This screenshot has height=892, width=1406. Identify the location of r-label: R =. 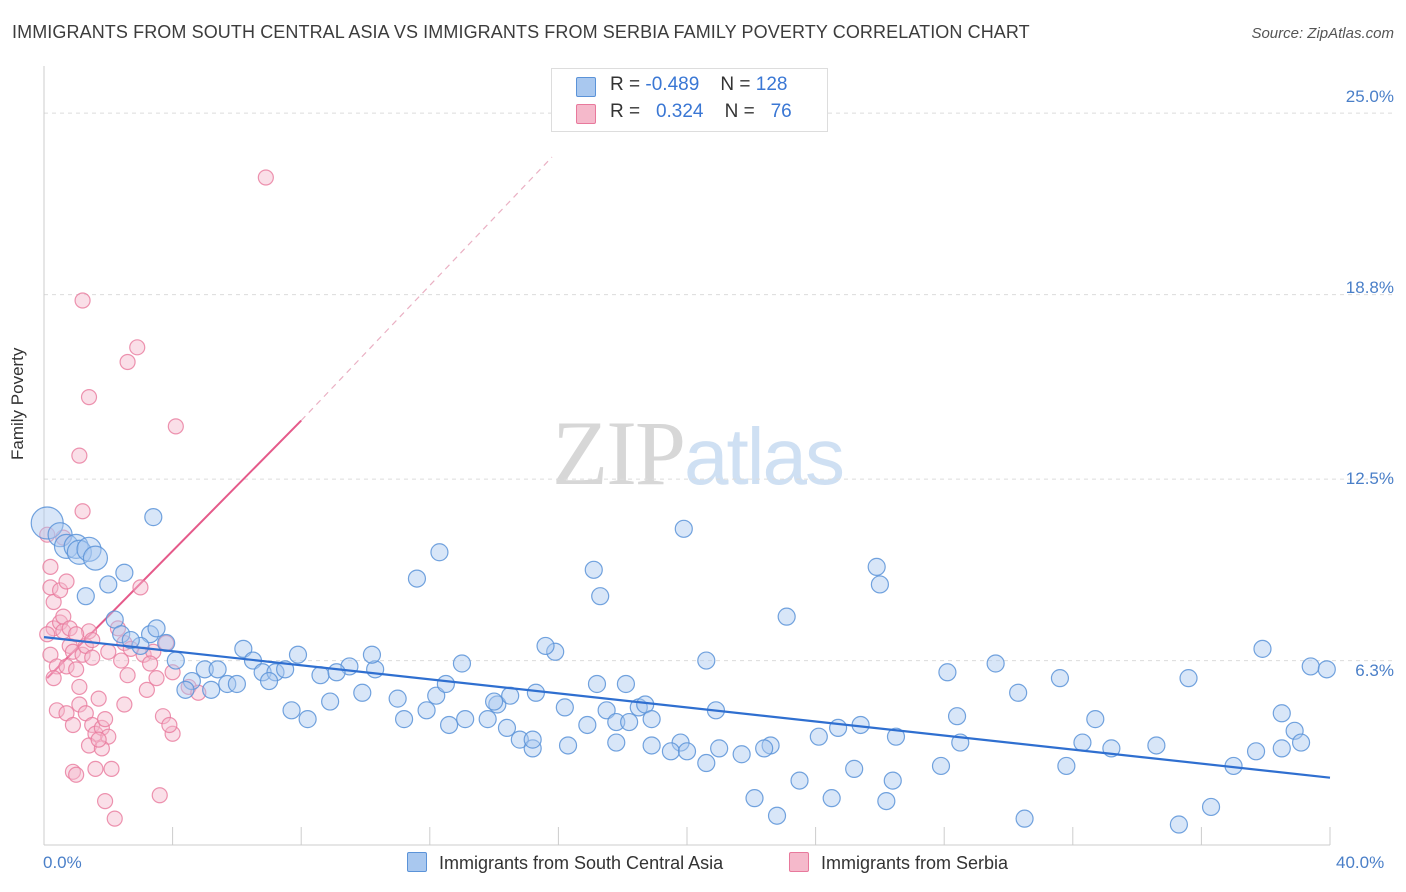
(625, 84).